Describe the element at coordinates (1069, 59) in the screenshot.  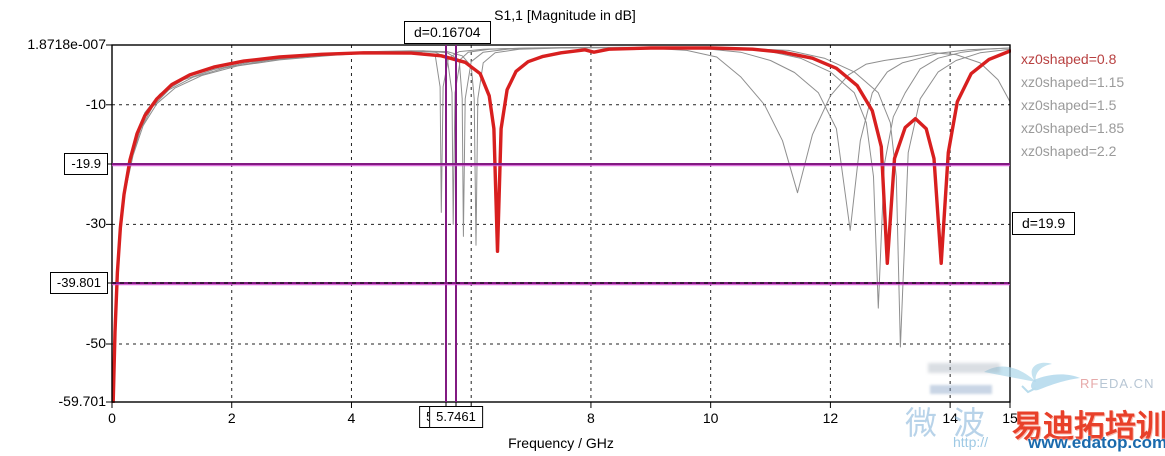
I see `legend-item-xz0shaped=0.8: xz0shaped=0.8` at that location.